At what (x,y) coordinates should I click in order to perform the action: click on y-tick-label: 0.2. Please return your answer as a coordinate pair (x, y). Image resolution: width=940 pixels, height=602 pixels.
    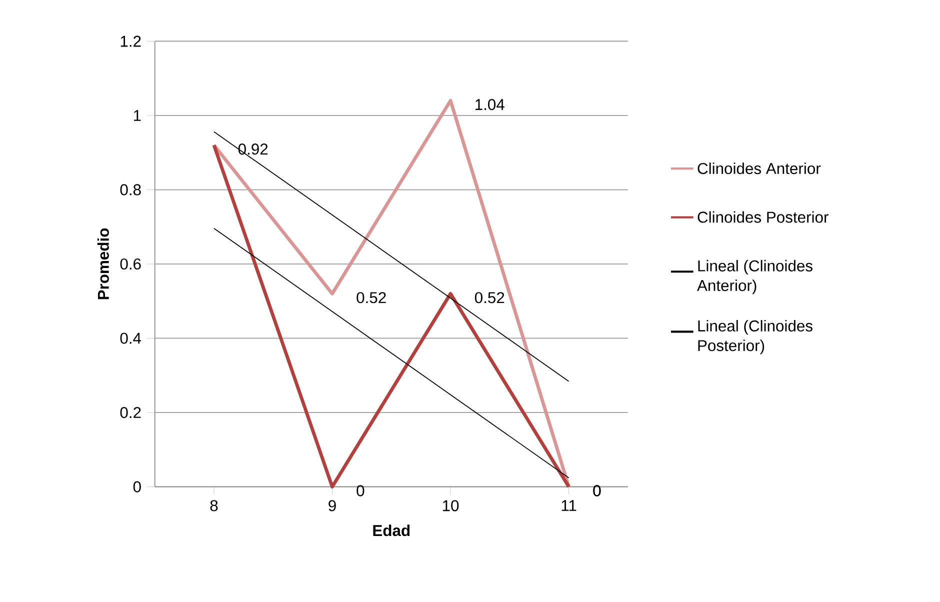
    Looking at the image, I should click on (130, 412).